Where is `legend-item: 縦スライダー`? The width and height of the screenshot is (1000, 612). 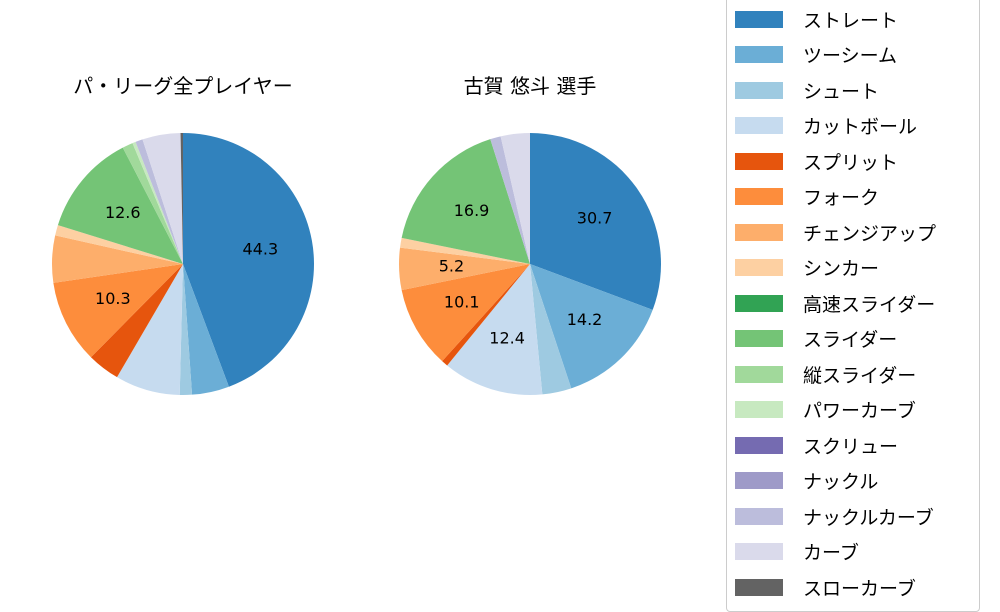 legend-item: 縦スライダー is located at coordinates (825, 375).